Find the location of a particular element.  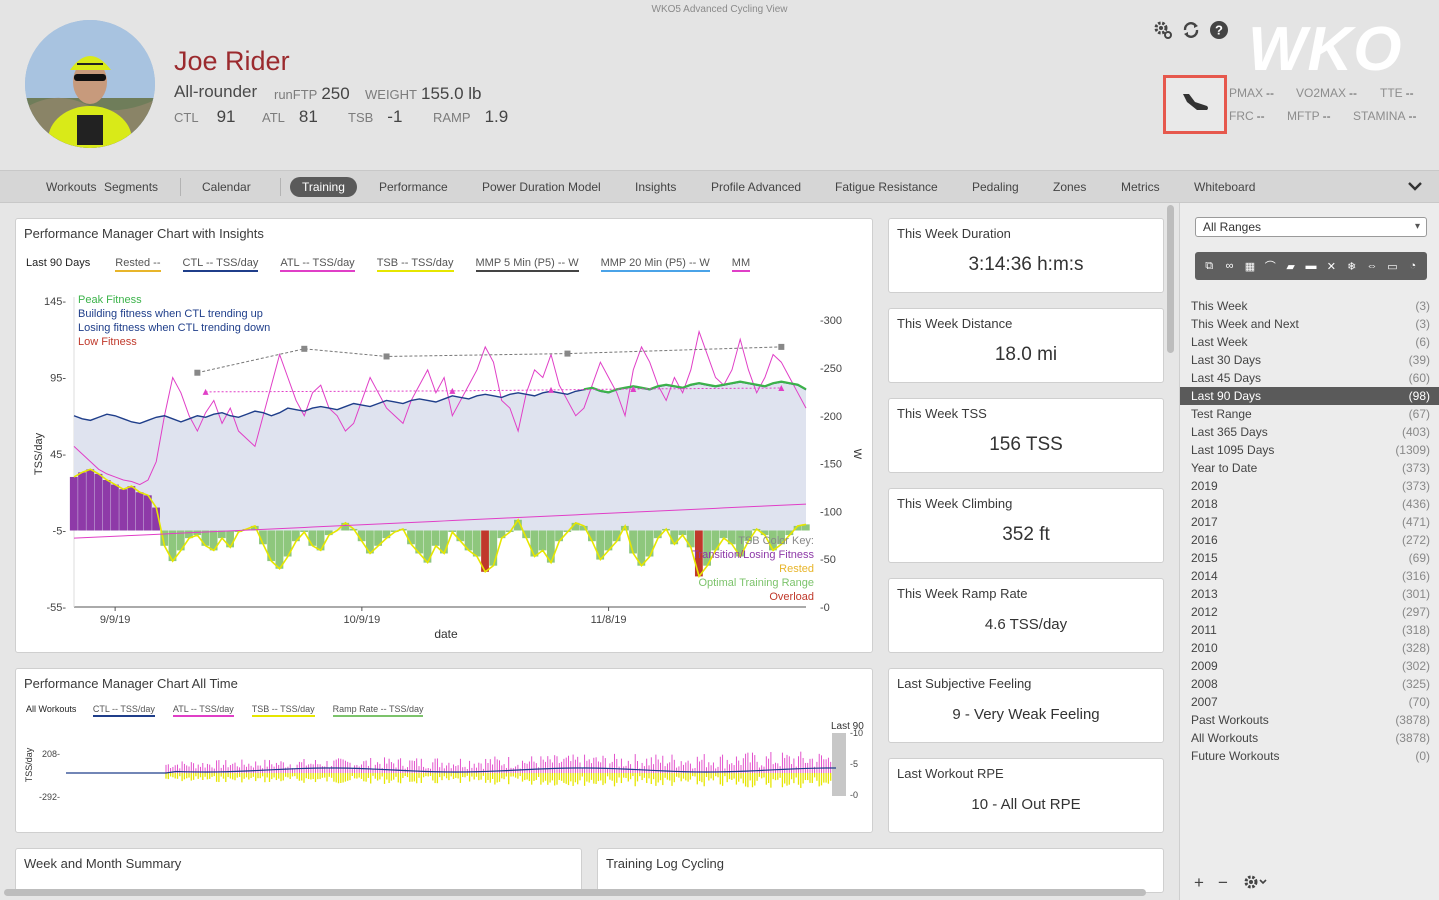

gear-icon is located at coordinates (1163, 30).